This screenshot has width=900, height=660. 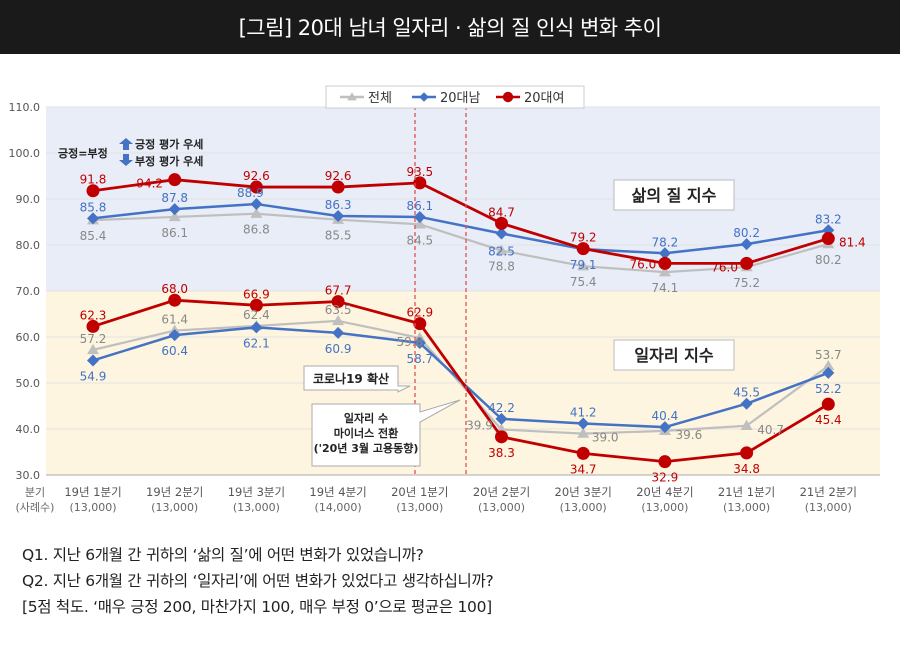 I want to click on data-label: 40.7, so click(x=770, y=430).